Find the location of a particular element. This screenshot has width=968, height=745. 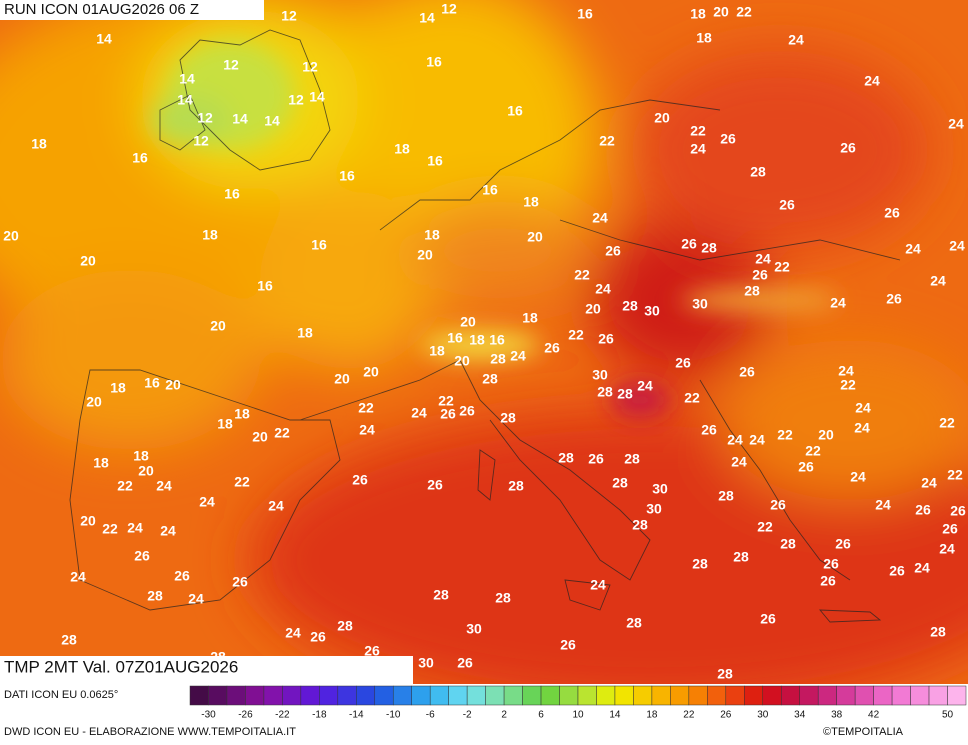

data-source: DATI ICON EU 0.0625° is located at coordinates (61, 695).